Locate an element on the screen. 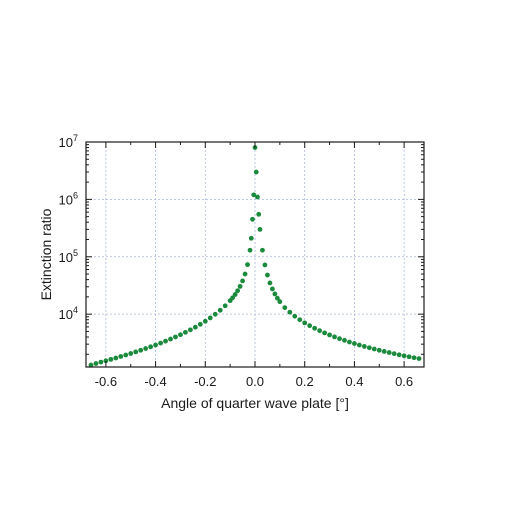 Image resolution: width=510 pixels, height=515 pixels. y-tick-labels: 10⁴ 10⁵ 10⁶ 10⁷ is located at coordinates (68, 227).